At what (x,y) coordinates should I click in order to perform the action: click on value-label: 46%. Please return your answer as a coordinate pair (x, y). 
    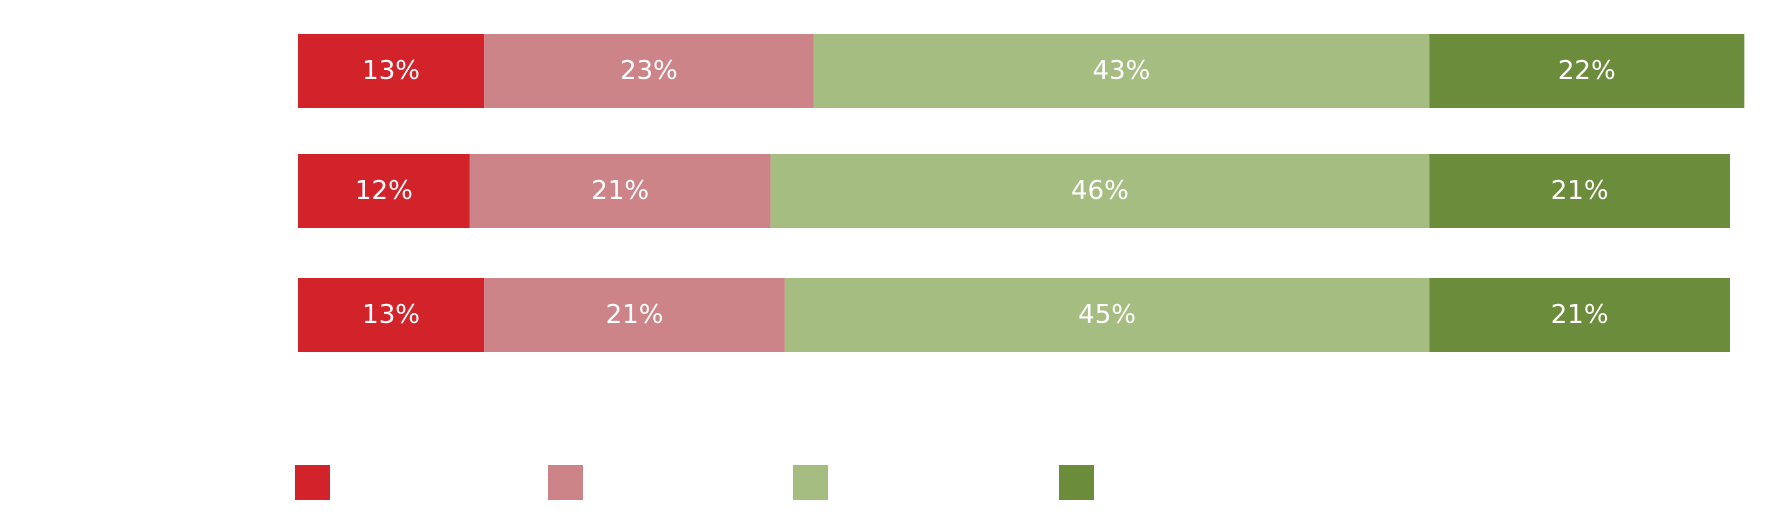
    Looking at the image, I should click on (1100, 191).